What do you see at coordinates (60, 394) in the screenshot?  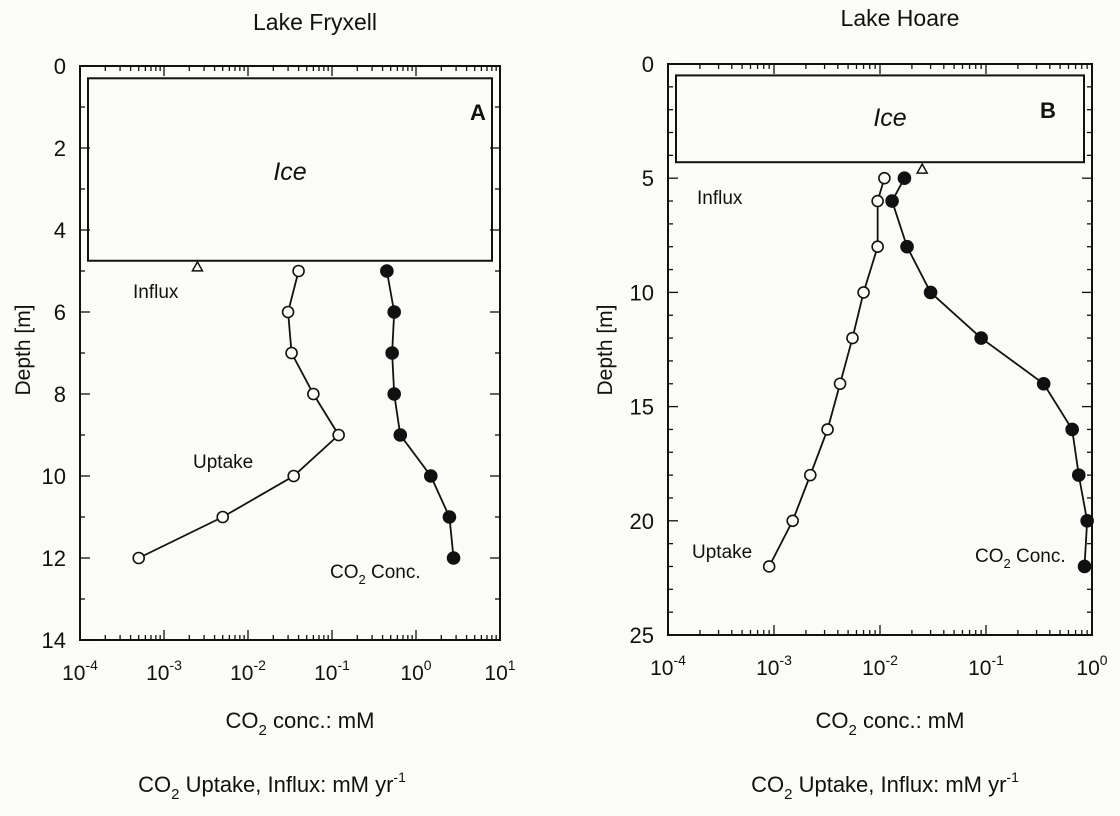 I see `y-tick-label: 8` at bounding box center [60, 394].